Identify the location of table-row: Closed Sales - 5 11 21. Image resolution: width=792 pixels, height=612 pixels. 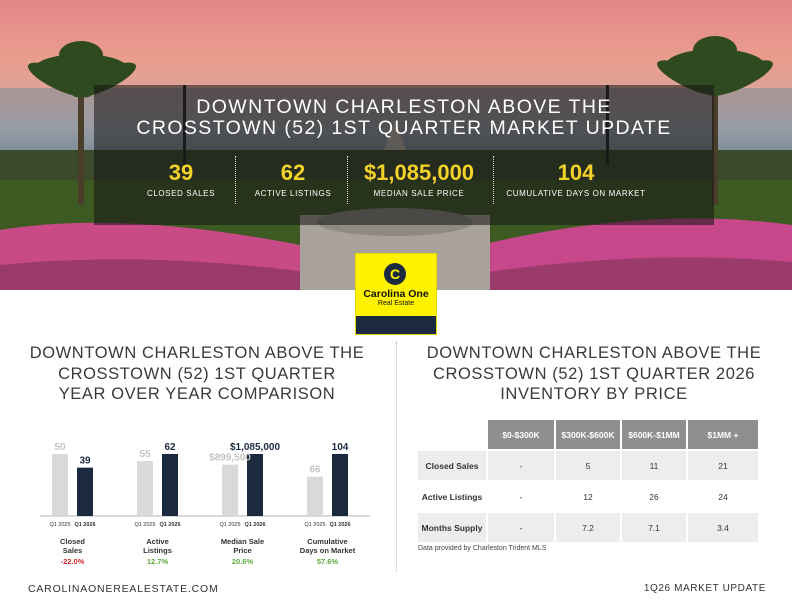
(588, 465).